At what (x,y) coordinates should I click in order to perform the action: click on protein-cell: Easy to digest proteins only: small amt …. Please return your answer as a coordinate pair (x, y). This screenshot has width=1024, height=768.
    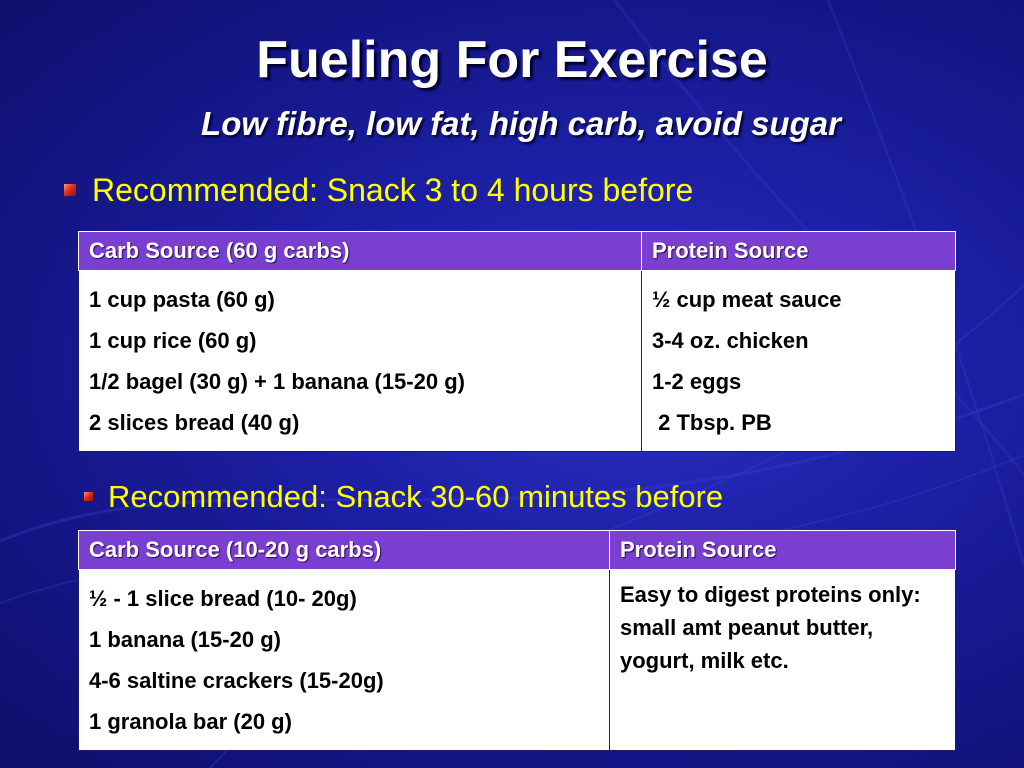
    Looking at the image, I should click on (782, 660).